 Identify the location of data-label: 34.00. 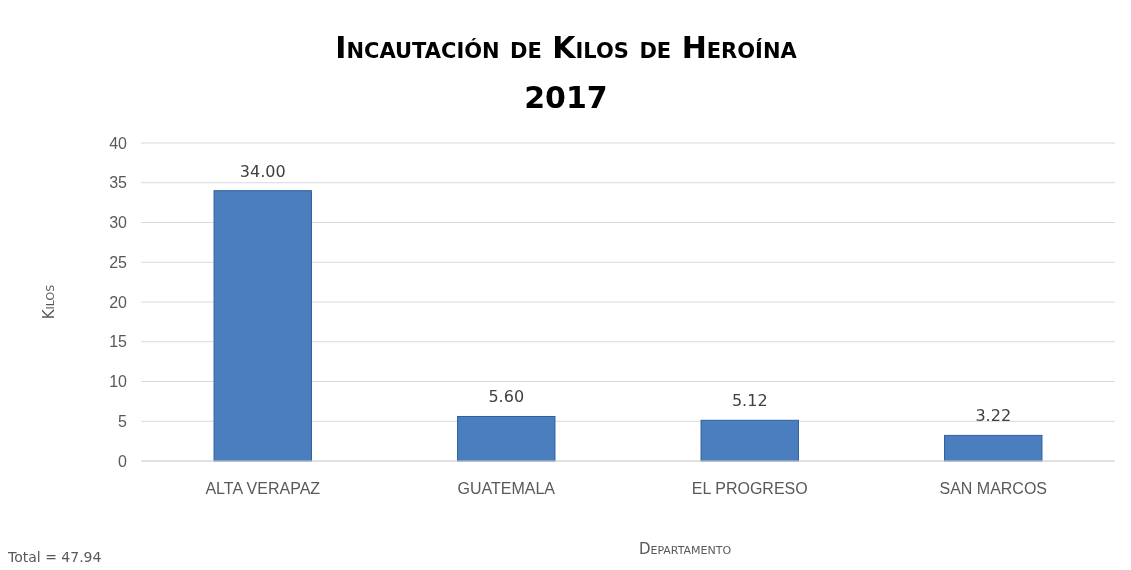
(262, 171).